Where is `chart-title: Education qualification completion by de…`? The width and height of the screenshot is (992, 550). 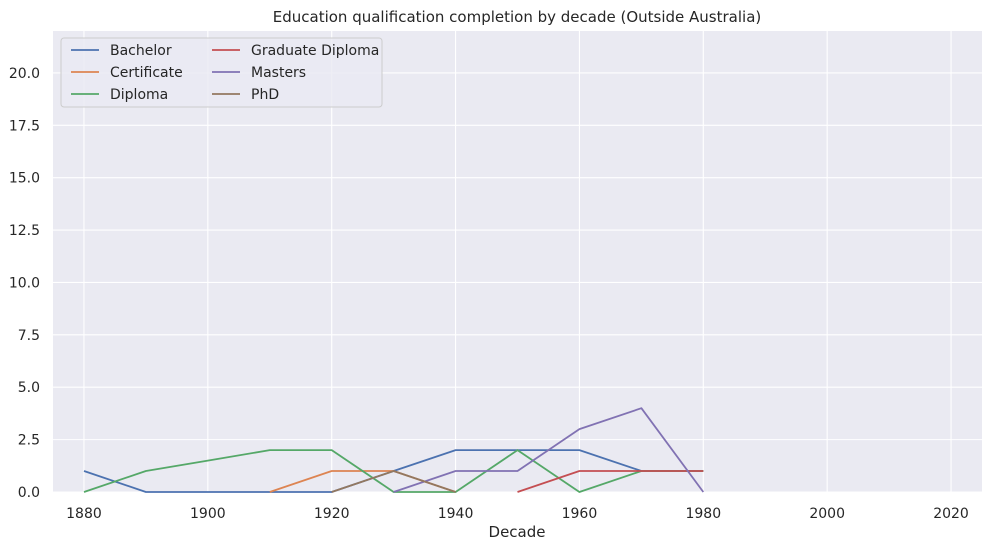
chart-title: Education qualification completion by de… is located at coordinates (517, 17).